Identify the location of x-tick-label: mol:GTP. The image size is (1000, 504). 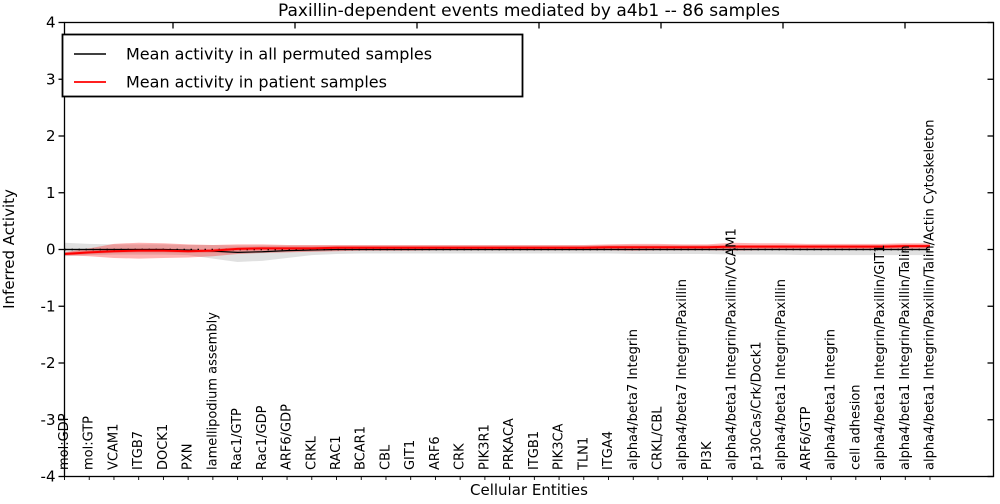
(89, 443).